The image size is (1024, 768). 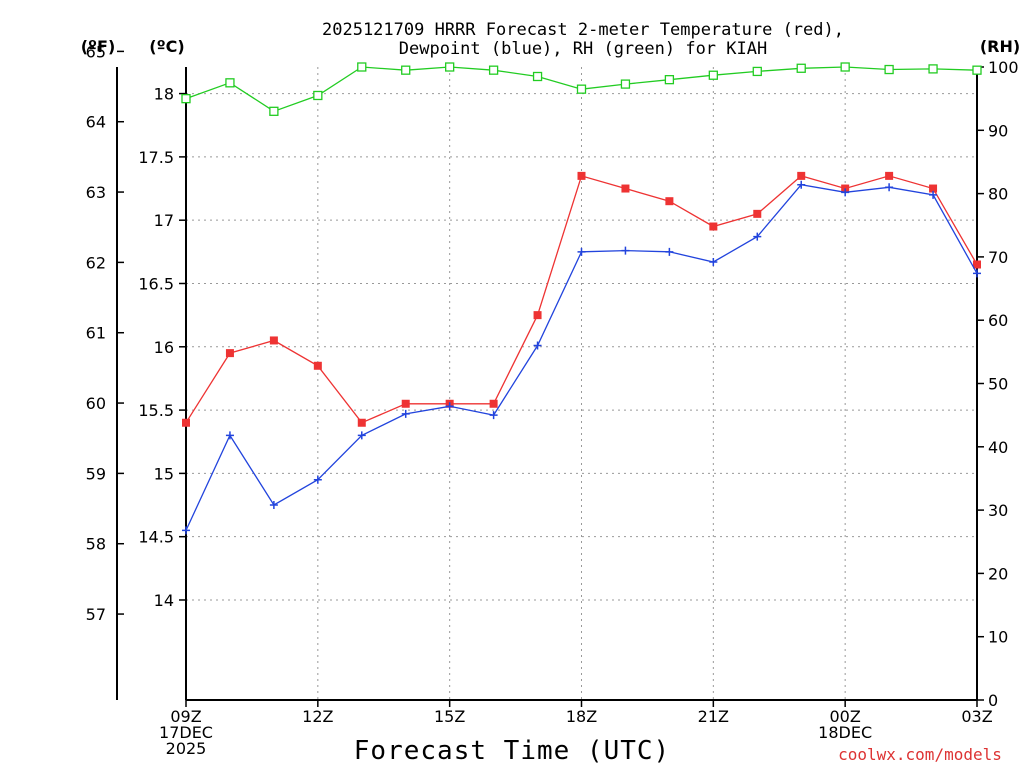 I want to click on fahrenheit-tick-label: 60, so click(x=96, y=403).